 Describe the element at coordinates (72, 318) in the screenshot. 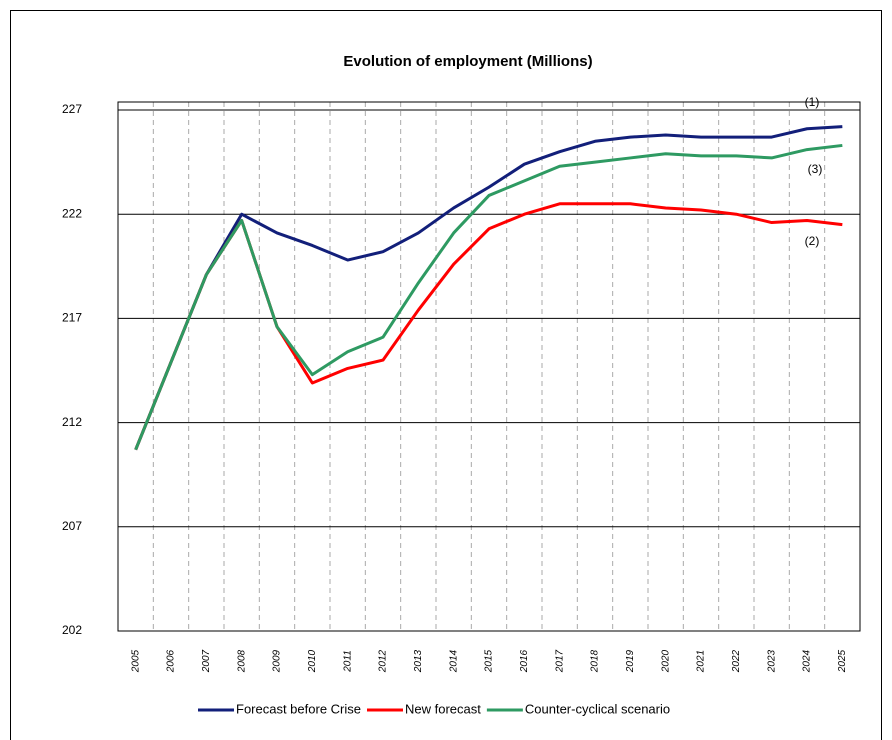

I see `y-tick-label: 217` at that location.